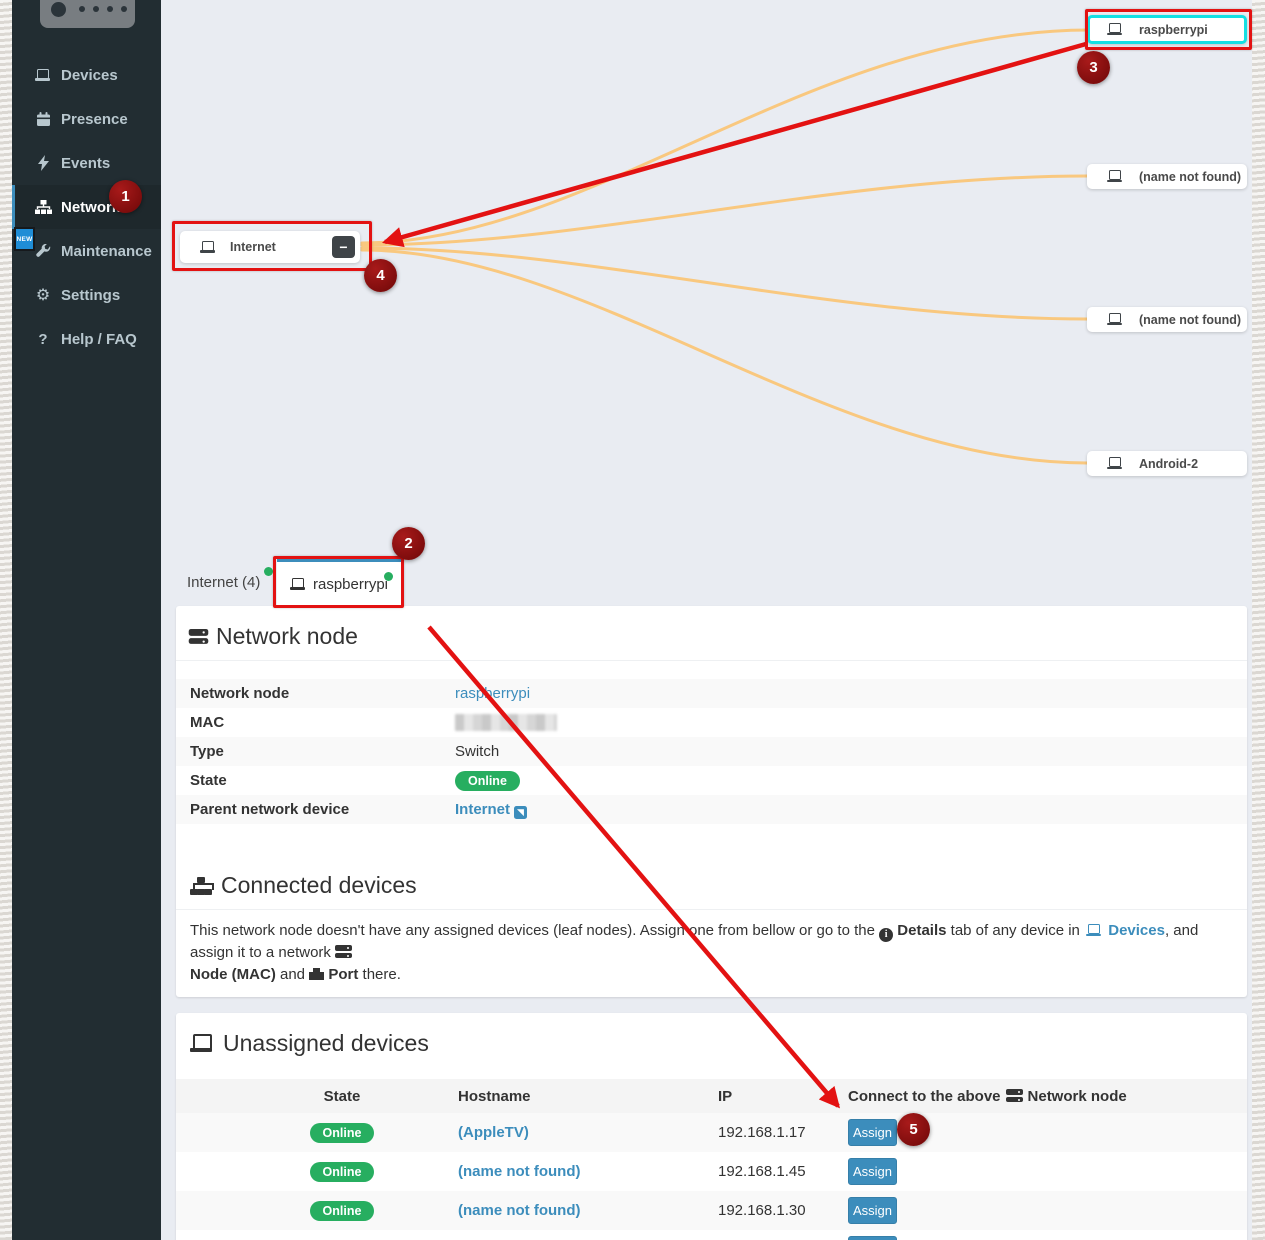 Image resolution: width=1265 pixels, height=1240 pixels. I want to click on unassigned-devices-heading: Unassigned devices, so click(711, 1040).